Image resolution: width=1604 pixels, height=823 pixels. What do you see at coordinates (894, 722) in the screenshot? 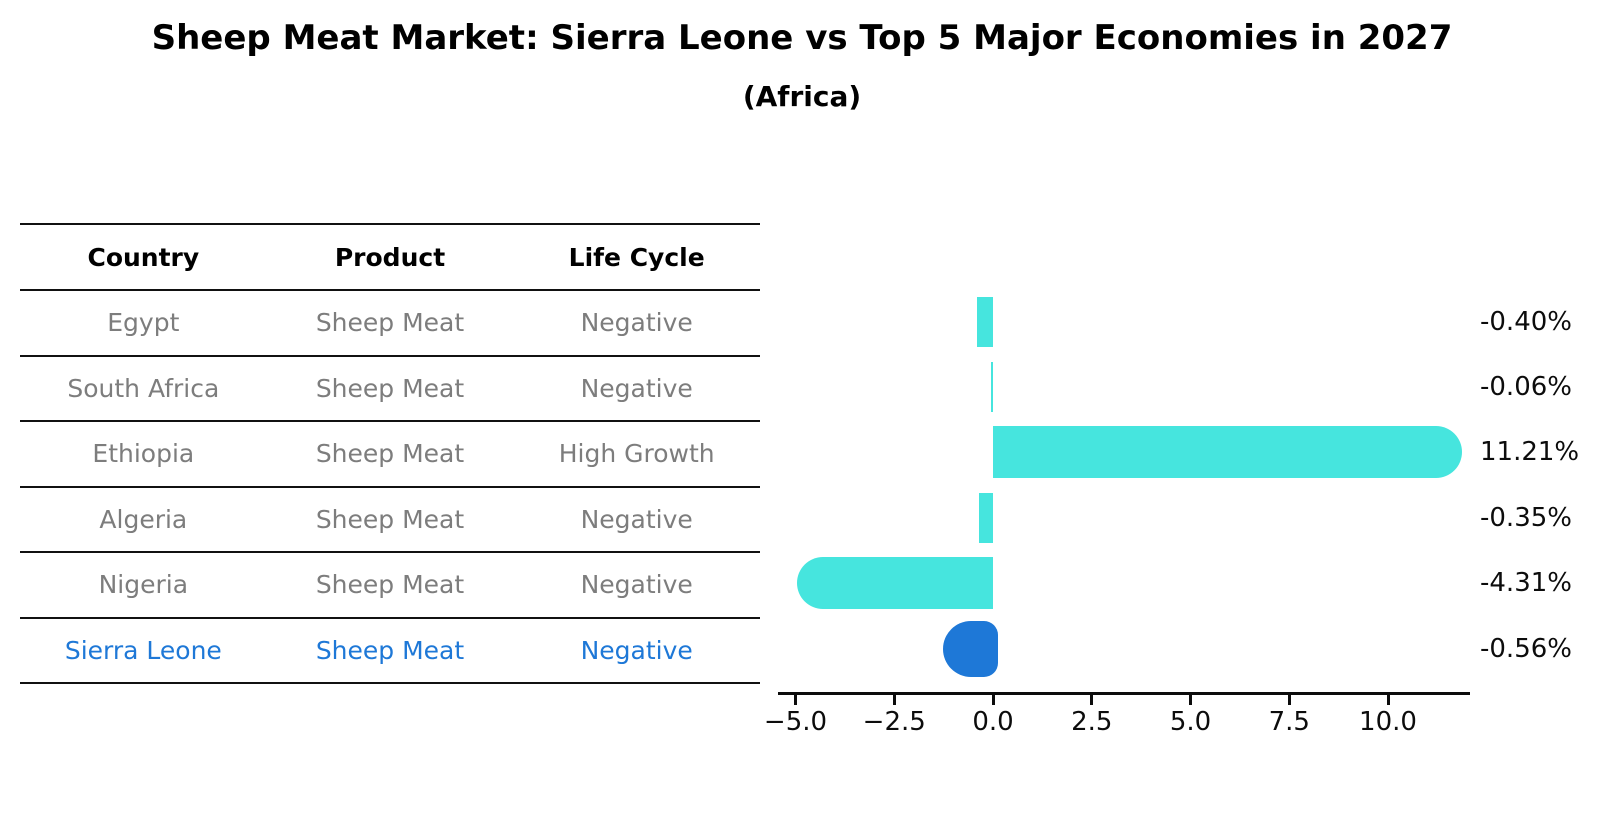
I see `x-axis-tick-label: −2.5` at bounding box center [894, 722].